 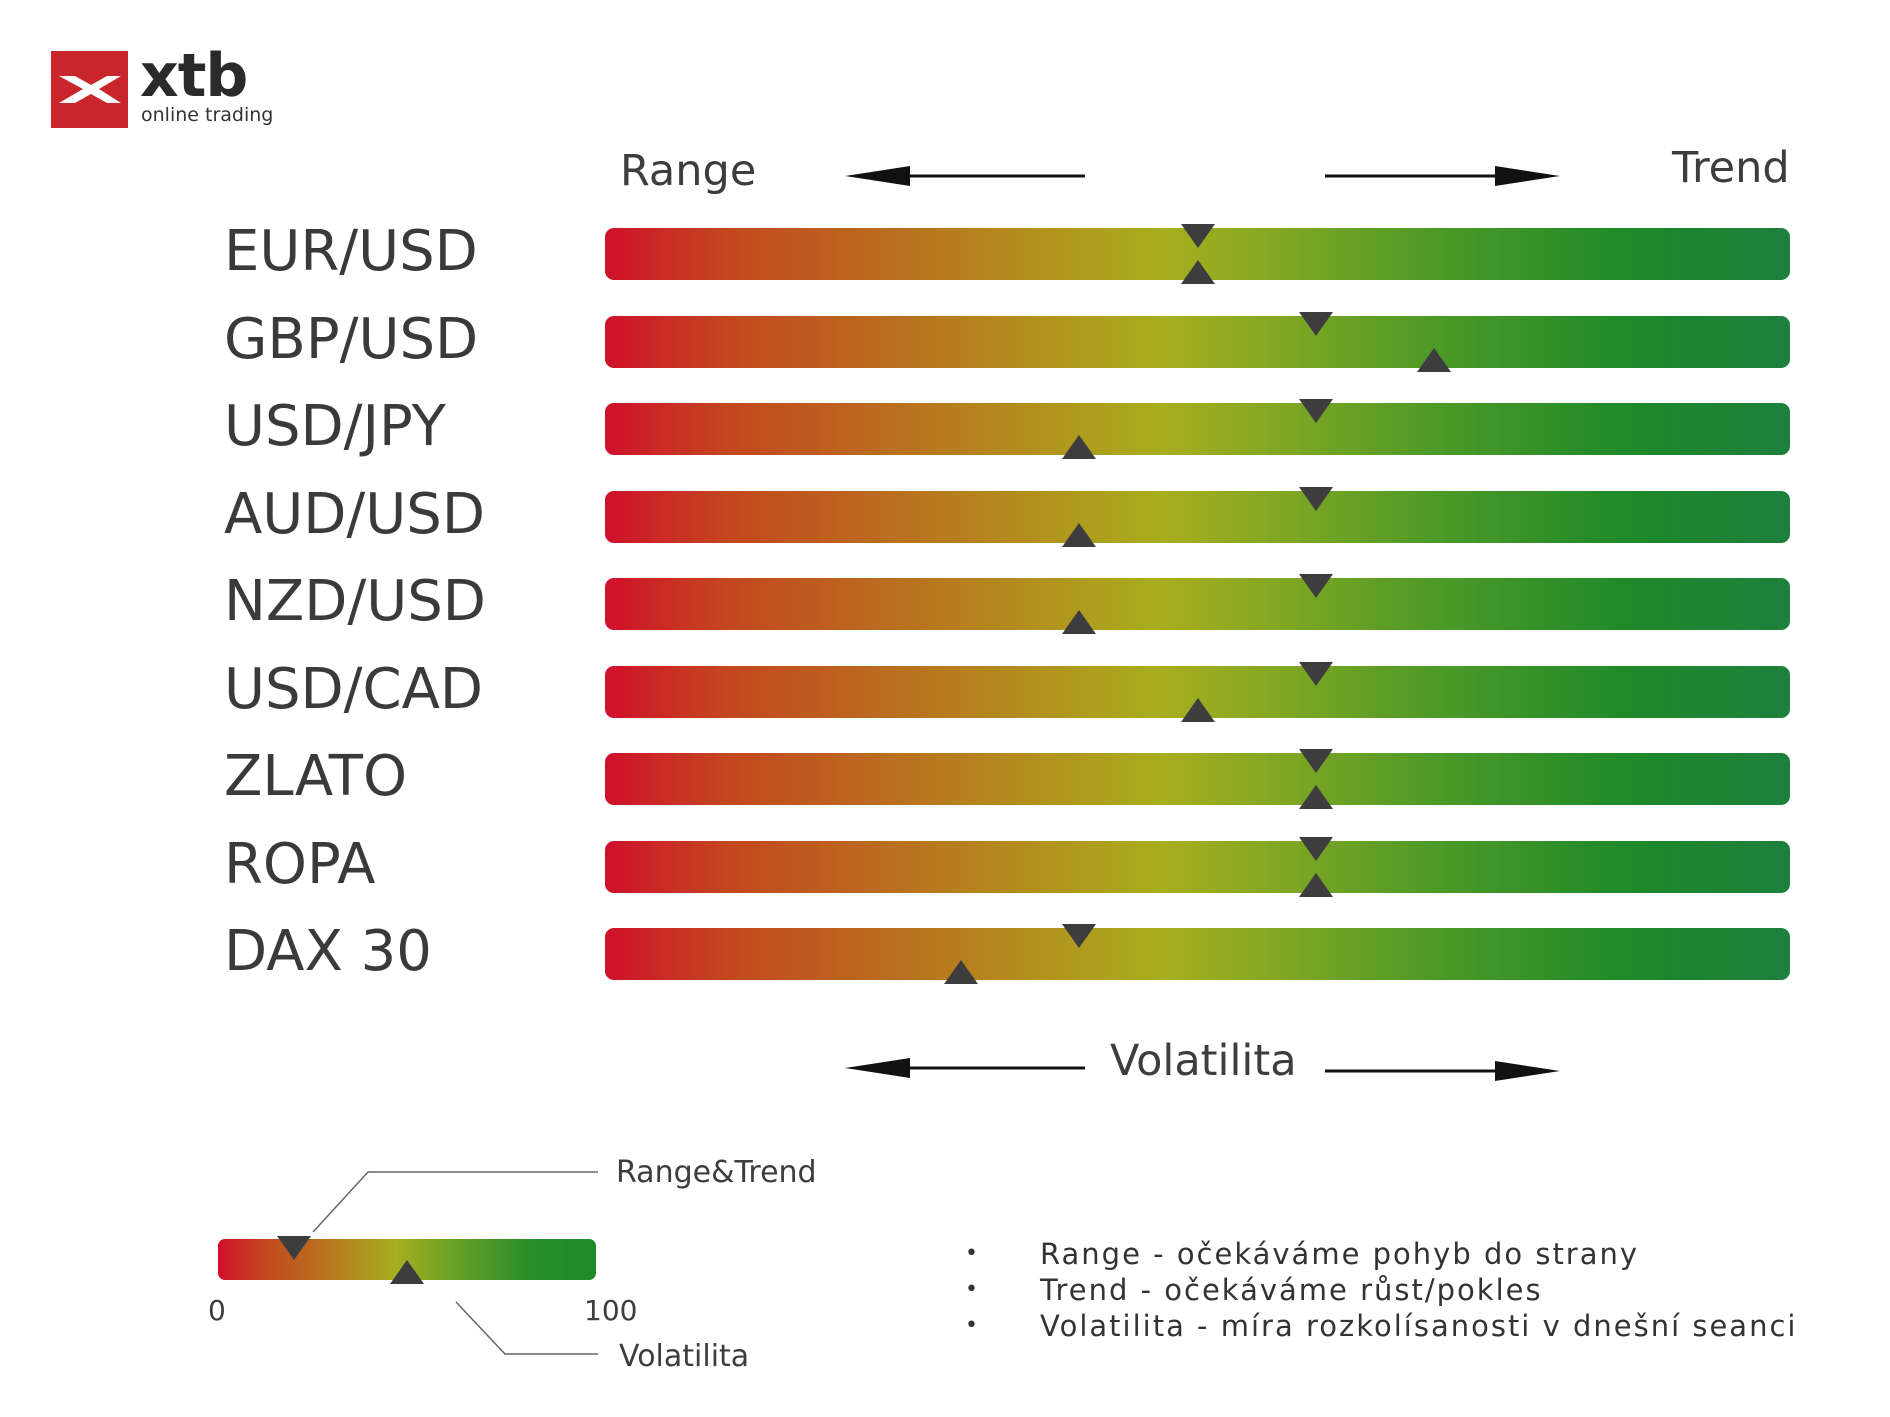 I want to click on arrow-right-icon, so click(x=1442, y=176).